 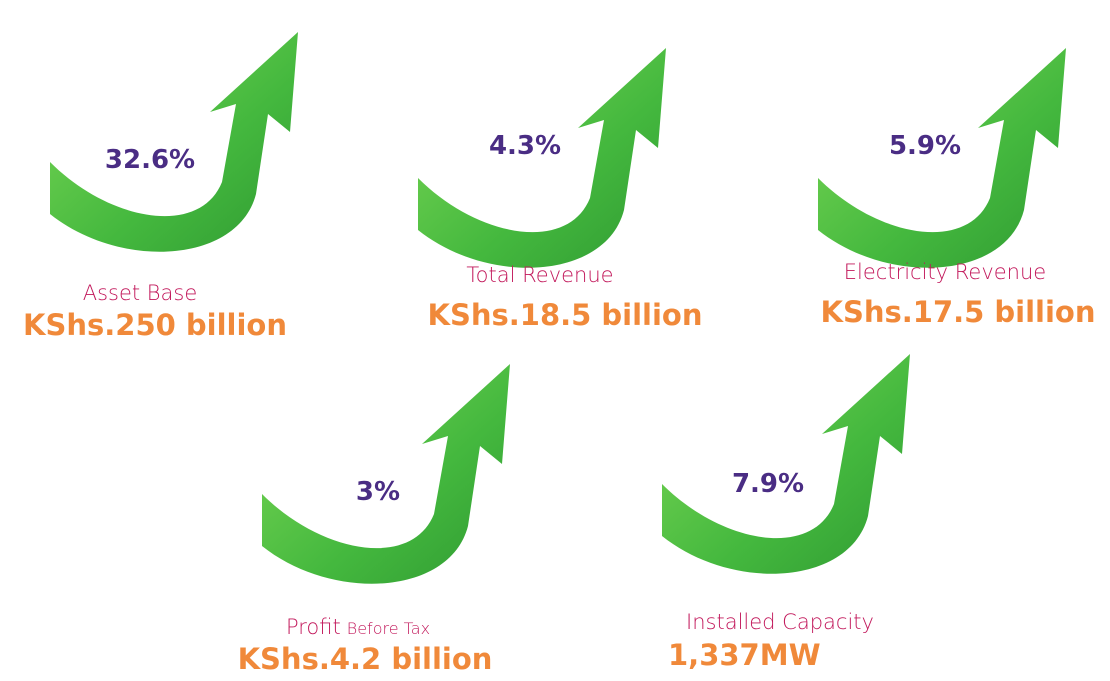 I want to click on metric-label: Profit, so click(x=313, y=627).